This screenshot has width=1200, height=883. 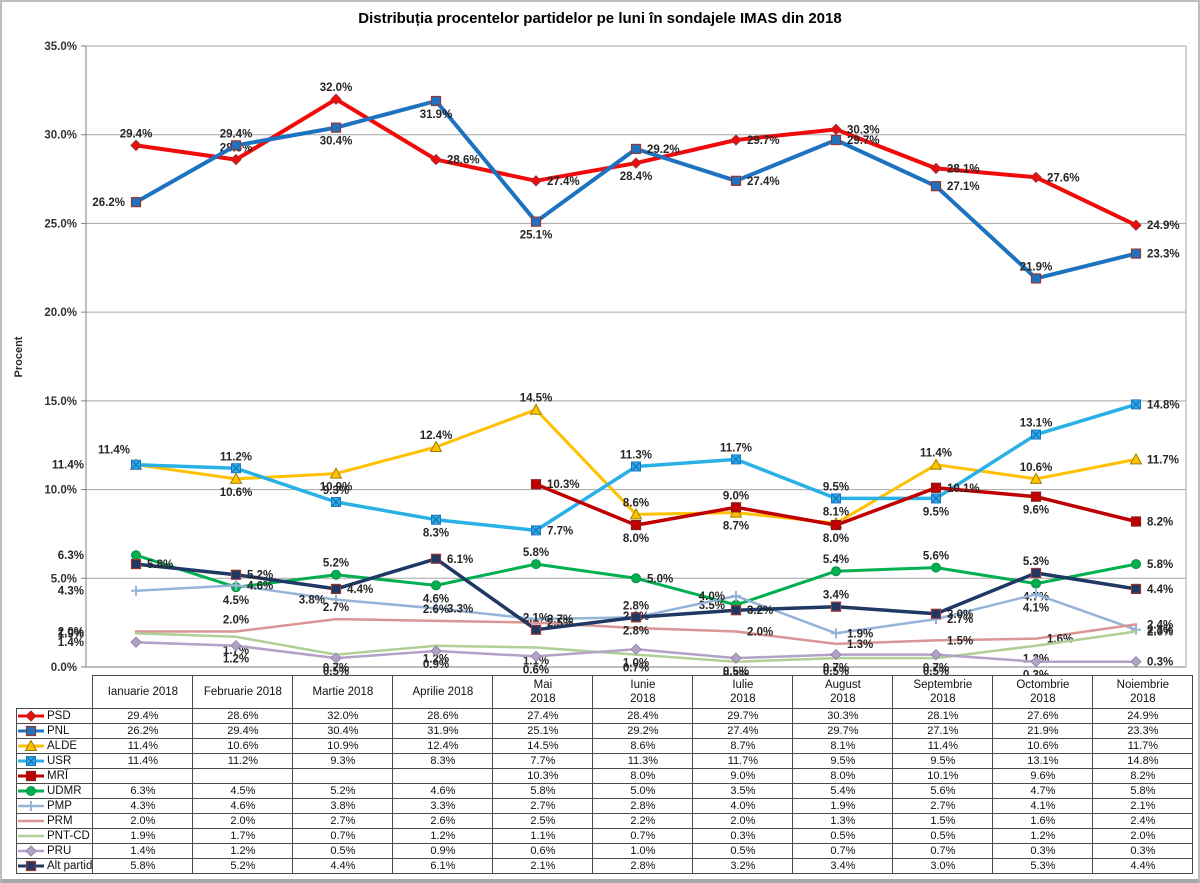 What do you see at coordinates (443, 806) in the screenshot?
I see `value-cell-PMP-Aprilie 2018: 3.3%` at bounding box center [443, 806].